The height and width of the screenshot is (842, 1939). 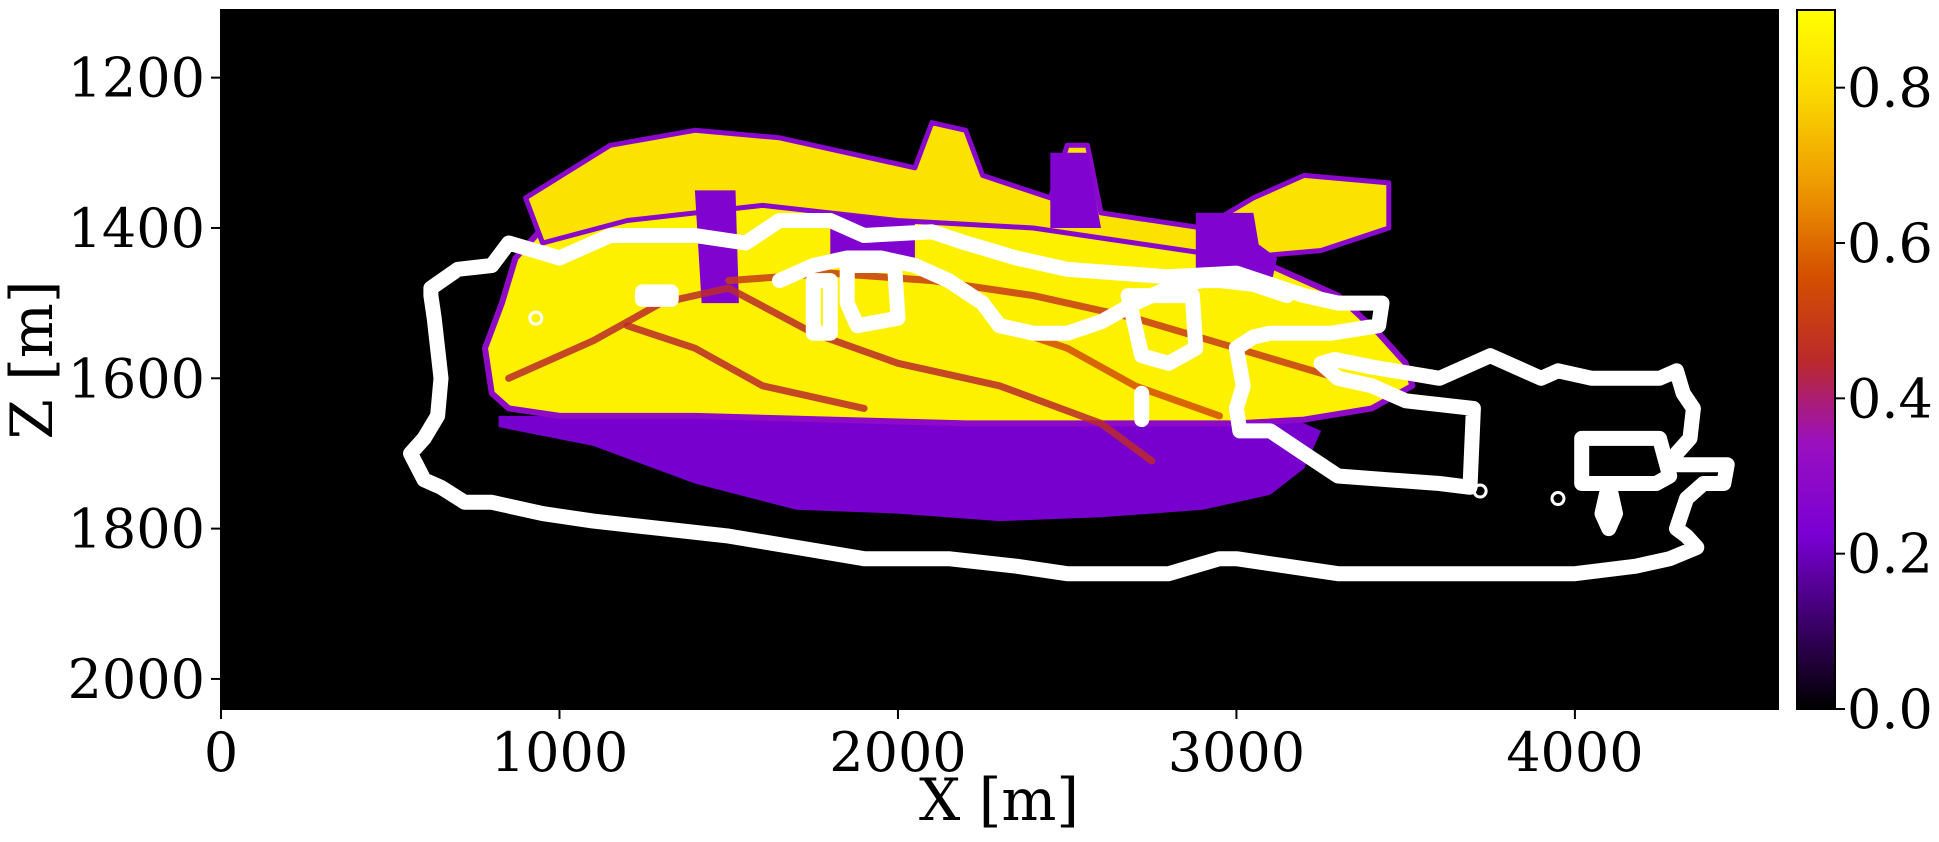 I want to click on y-axis-label: Z [m], so click(x=33, y=360).